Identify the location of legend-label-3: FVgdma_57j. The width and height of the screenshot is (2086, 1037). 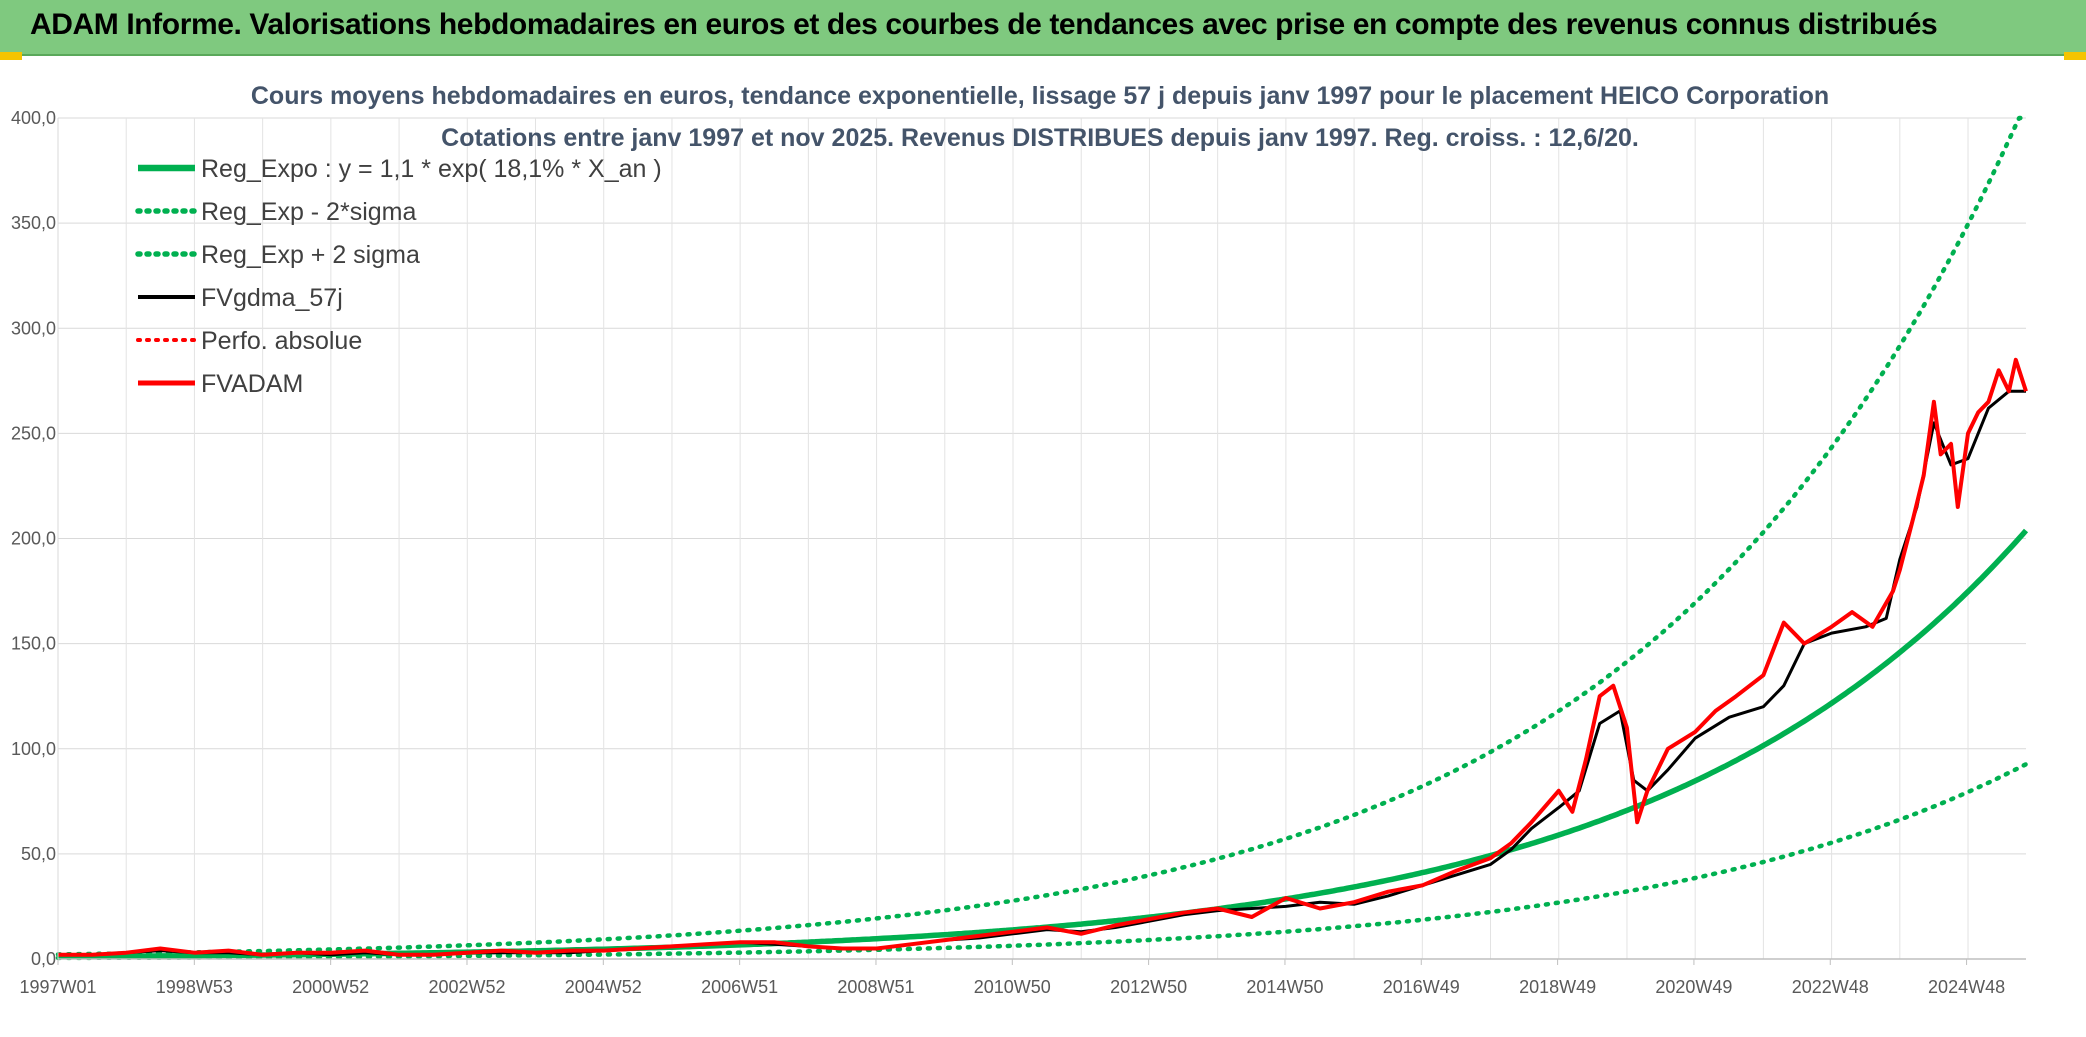
(272, 298).